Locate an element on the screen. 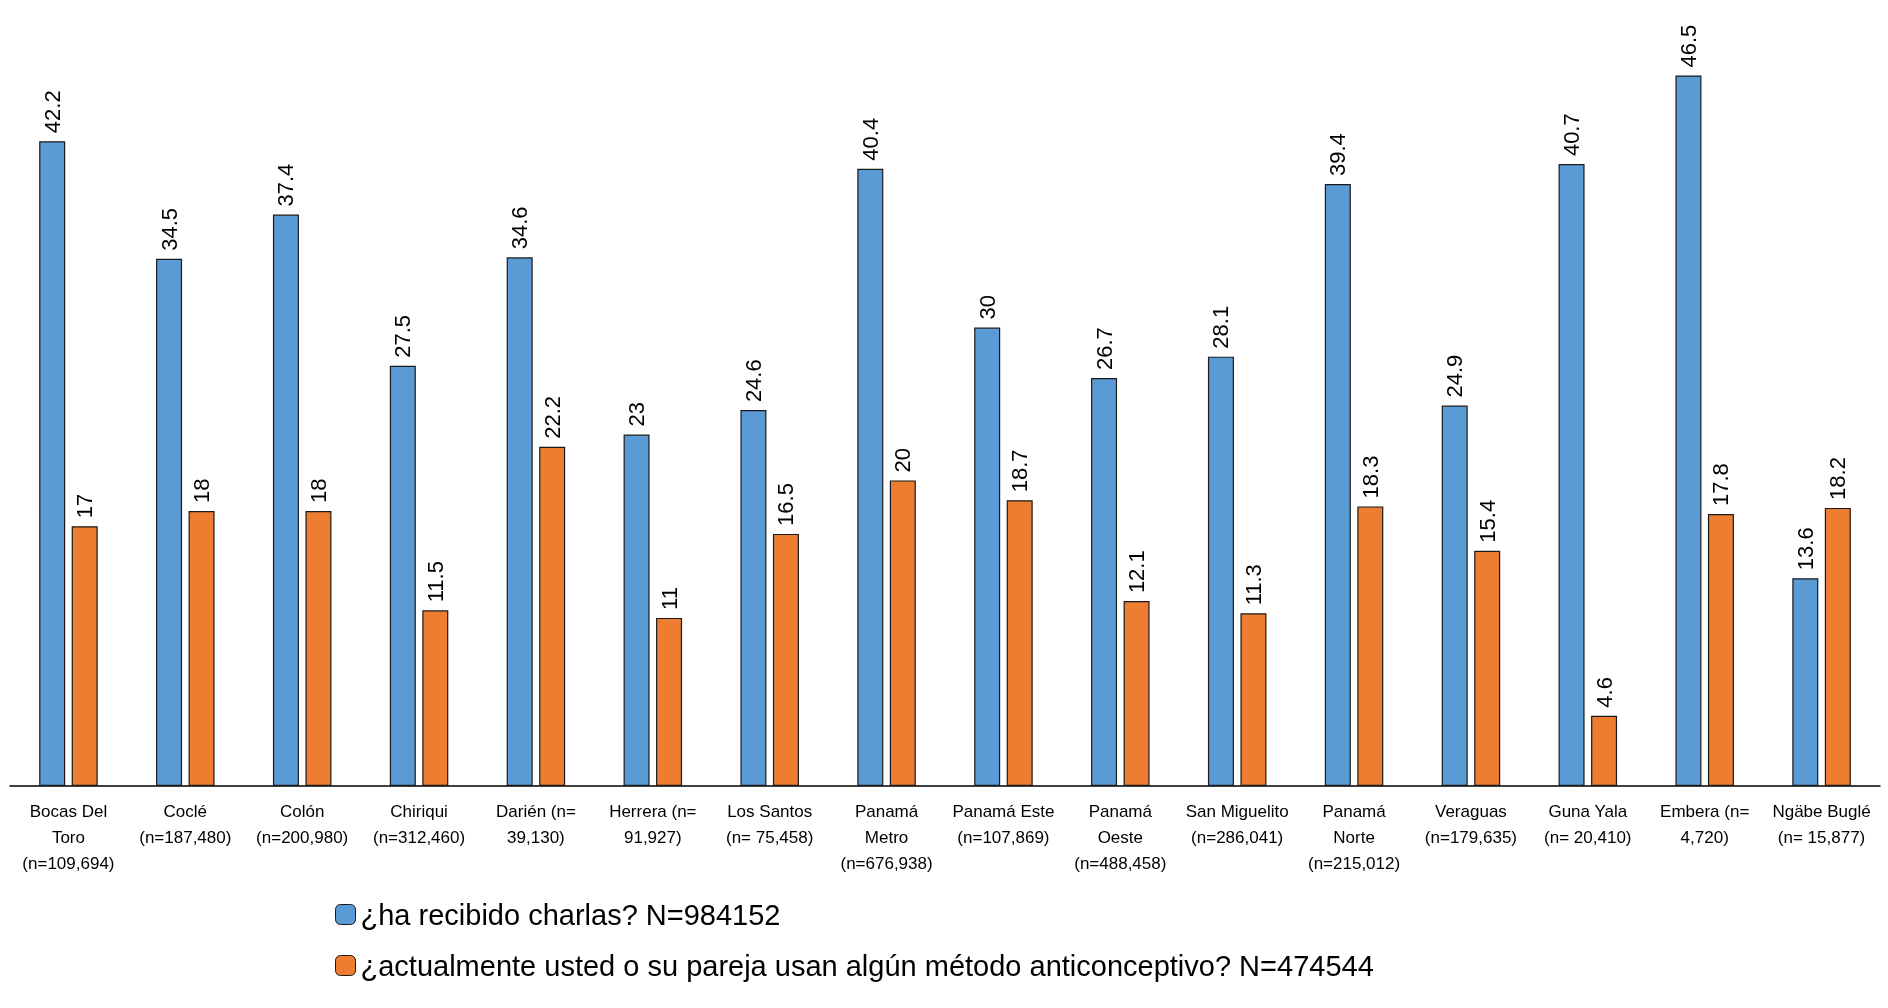 The height and width of the screenshot is (1008, 1888). data-label: 11.3 is located at coordinates (1253, 585).